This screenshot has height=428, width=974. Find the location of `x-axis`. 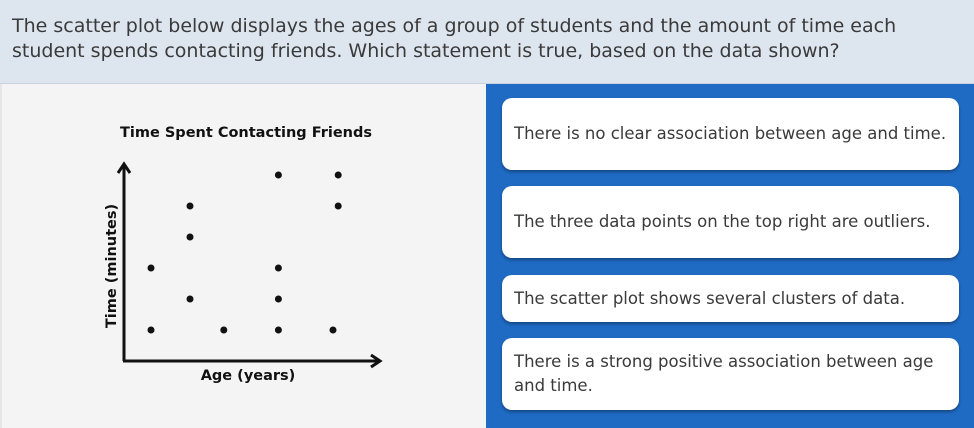

x-axis is located at coordinates (253, 361).